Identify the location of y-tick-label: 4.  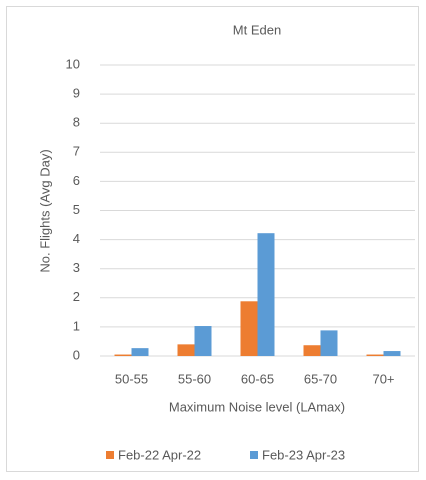
(76, 238).